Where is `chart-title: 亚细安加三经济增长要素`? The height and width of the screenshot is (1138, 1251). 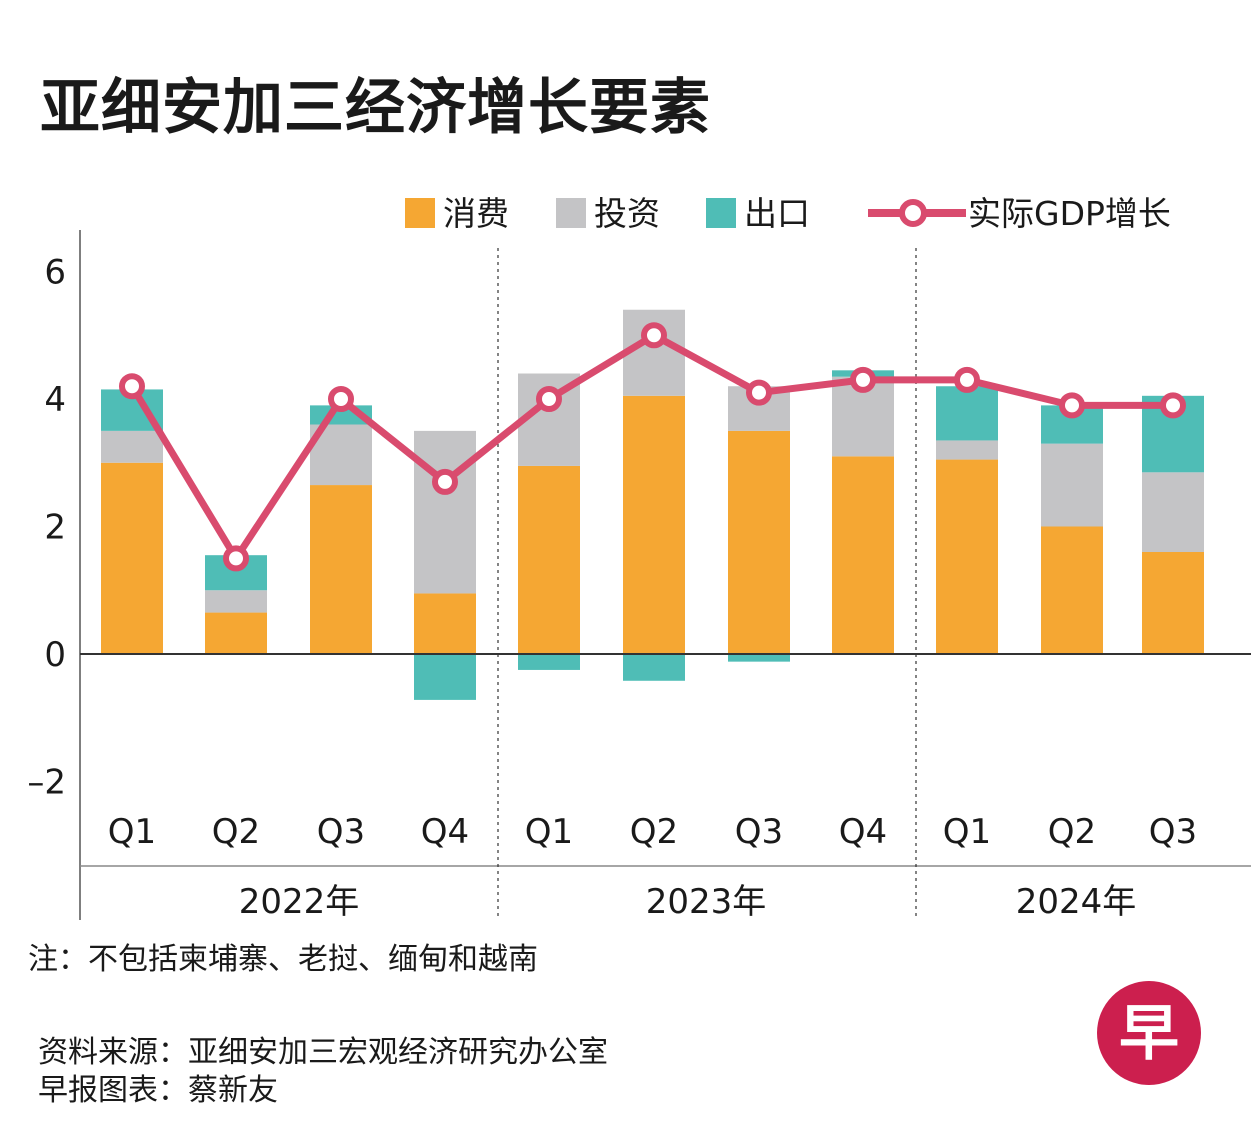 chart-title: 亚细安加三经济增长要素 is located at coordinates (375, 108).